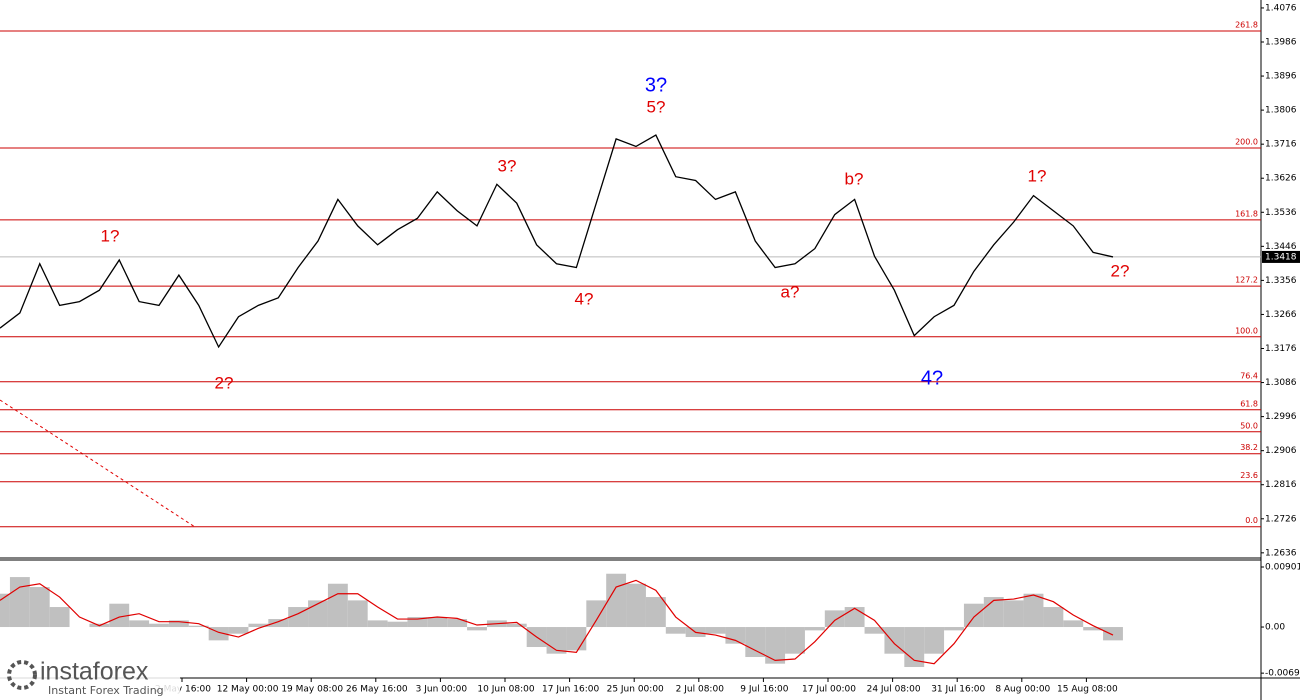  I want to click on current-price-label: 1.3418, so click(1281, 257).